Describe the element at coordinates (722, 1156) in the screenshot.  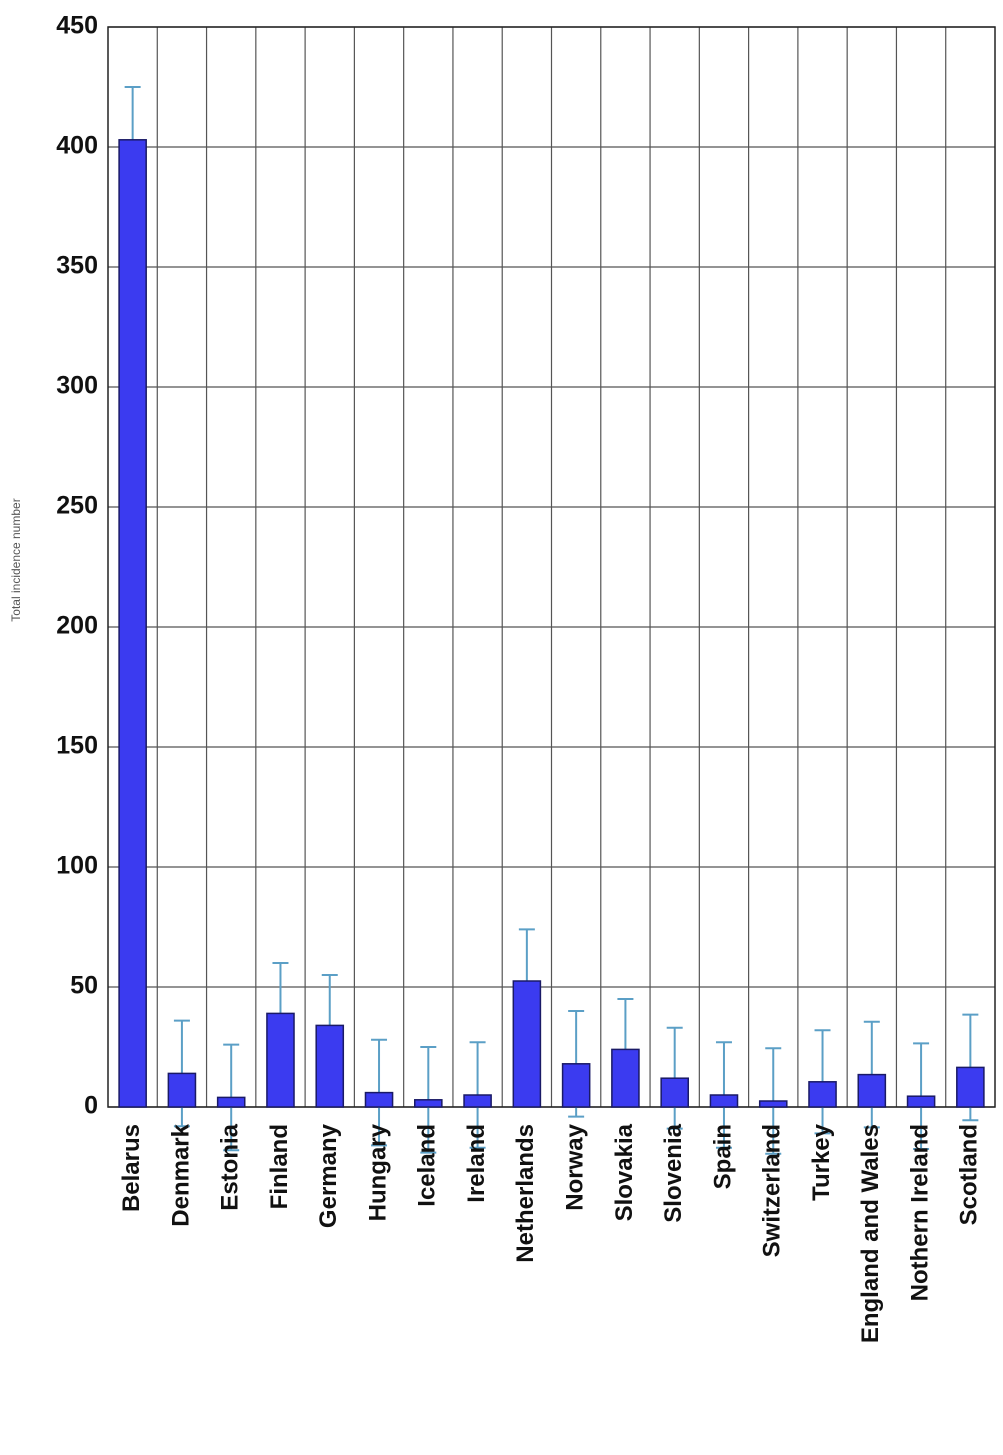
I see `x-tick-label: Spain` at that location.